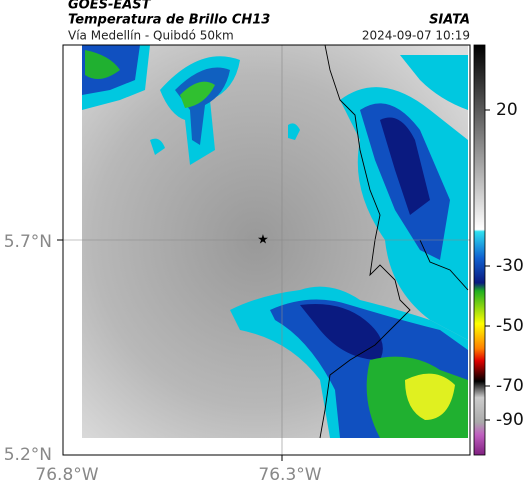  What do you see at coordinates (510, 266) in the screenshot?
I see `colorbar-label: -30` at bounding box center [510, 266].